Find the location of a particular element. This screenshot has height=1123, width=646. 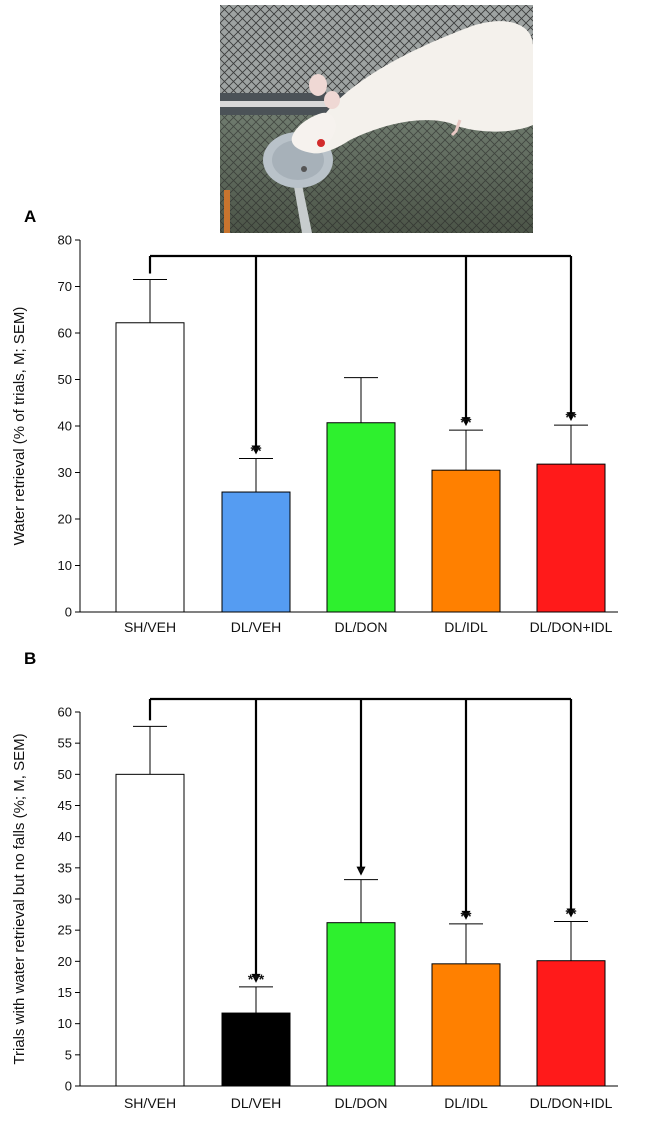

significance-label: * is located at coordinates (361, 872).